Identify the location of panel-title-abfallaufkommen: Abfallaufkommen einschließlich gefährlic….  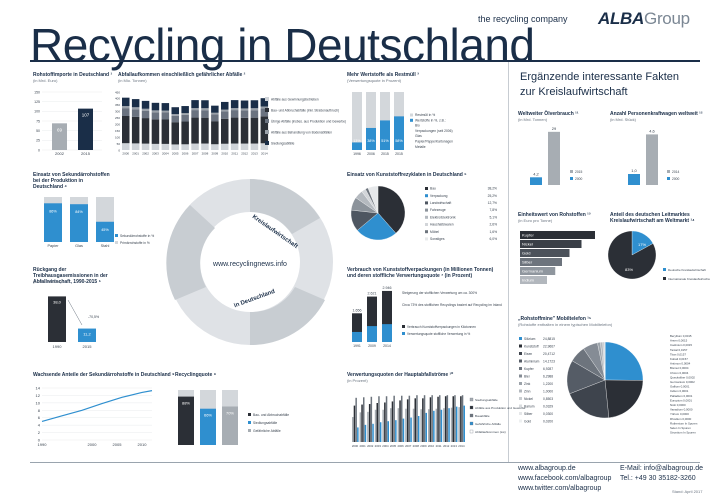
(182, 75).